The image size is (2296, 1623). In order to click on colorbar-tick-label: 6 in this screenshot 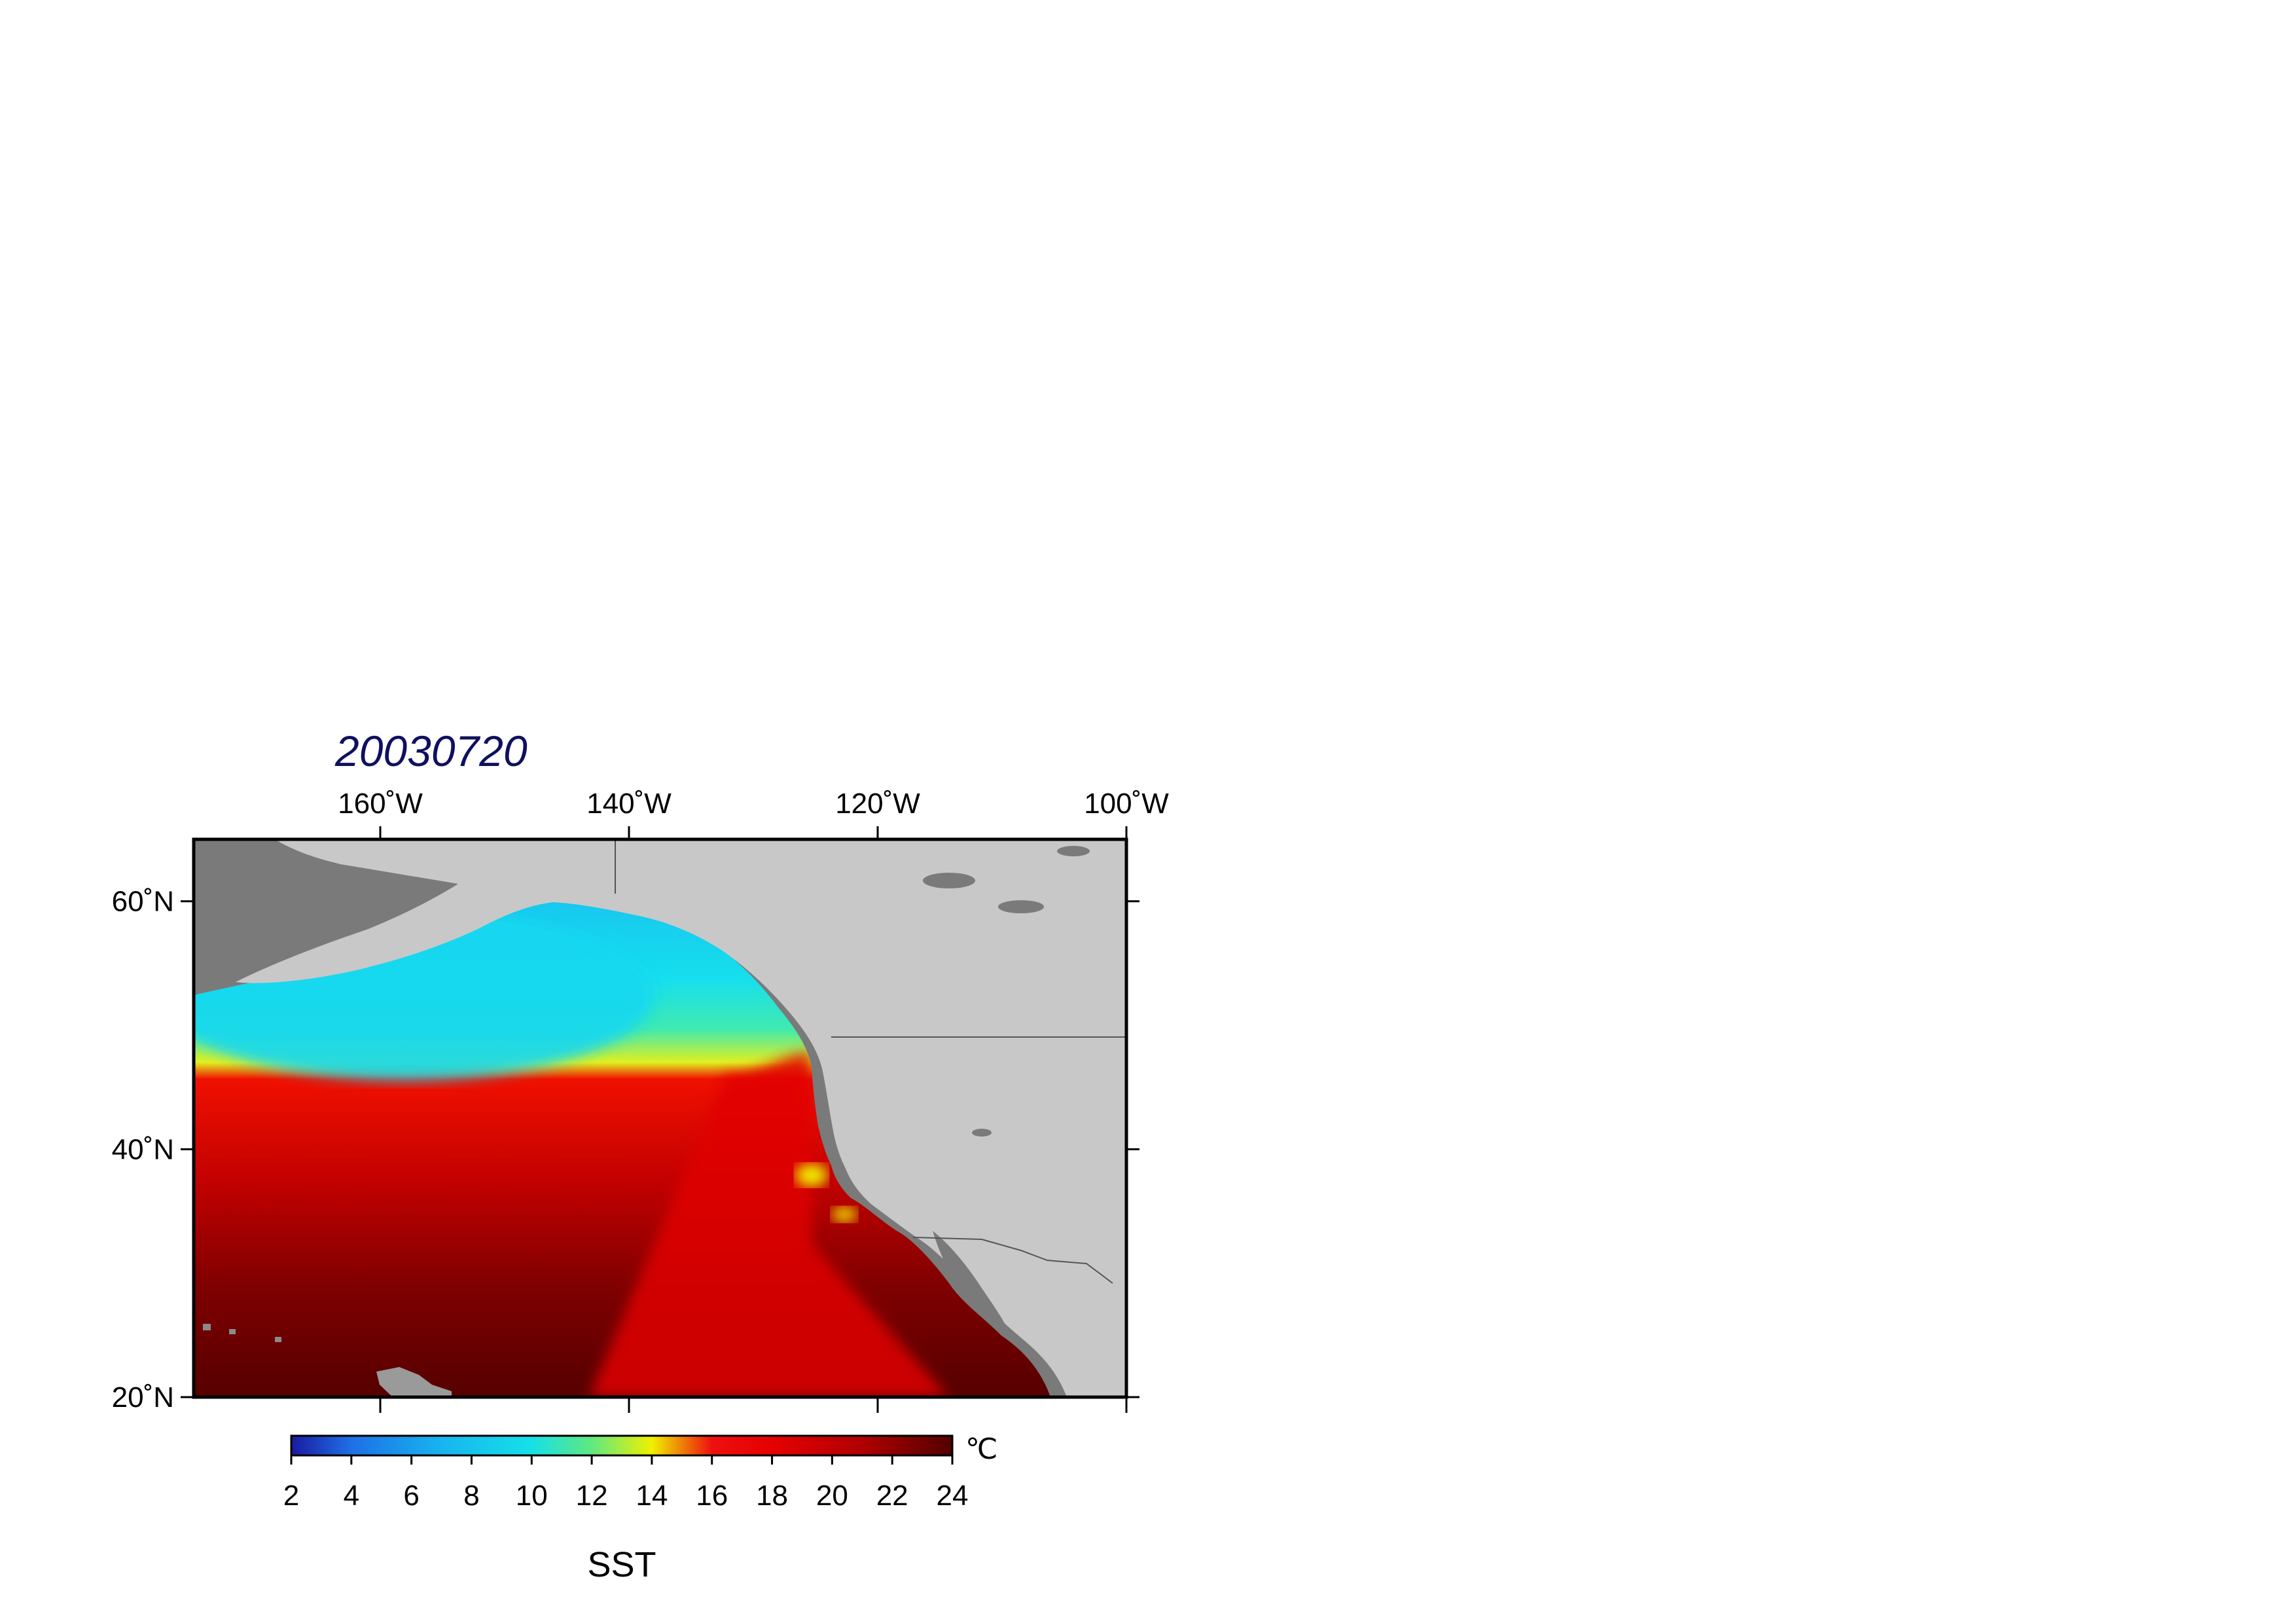, I will do `click(411, 1496)`.